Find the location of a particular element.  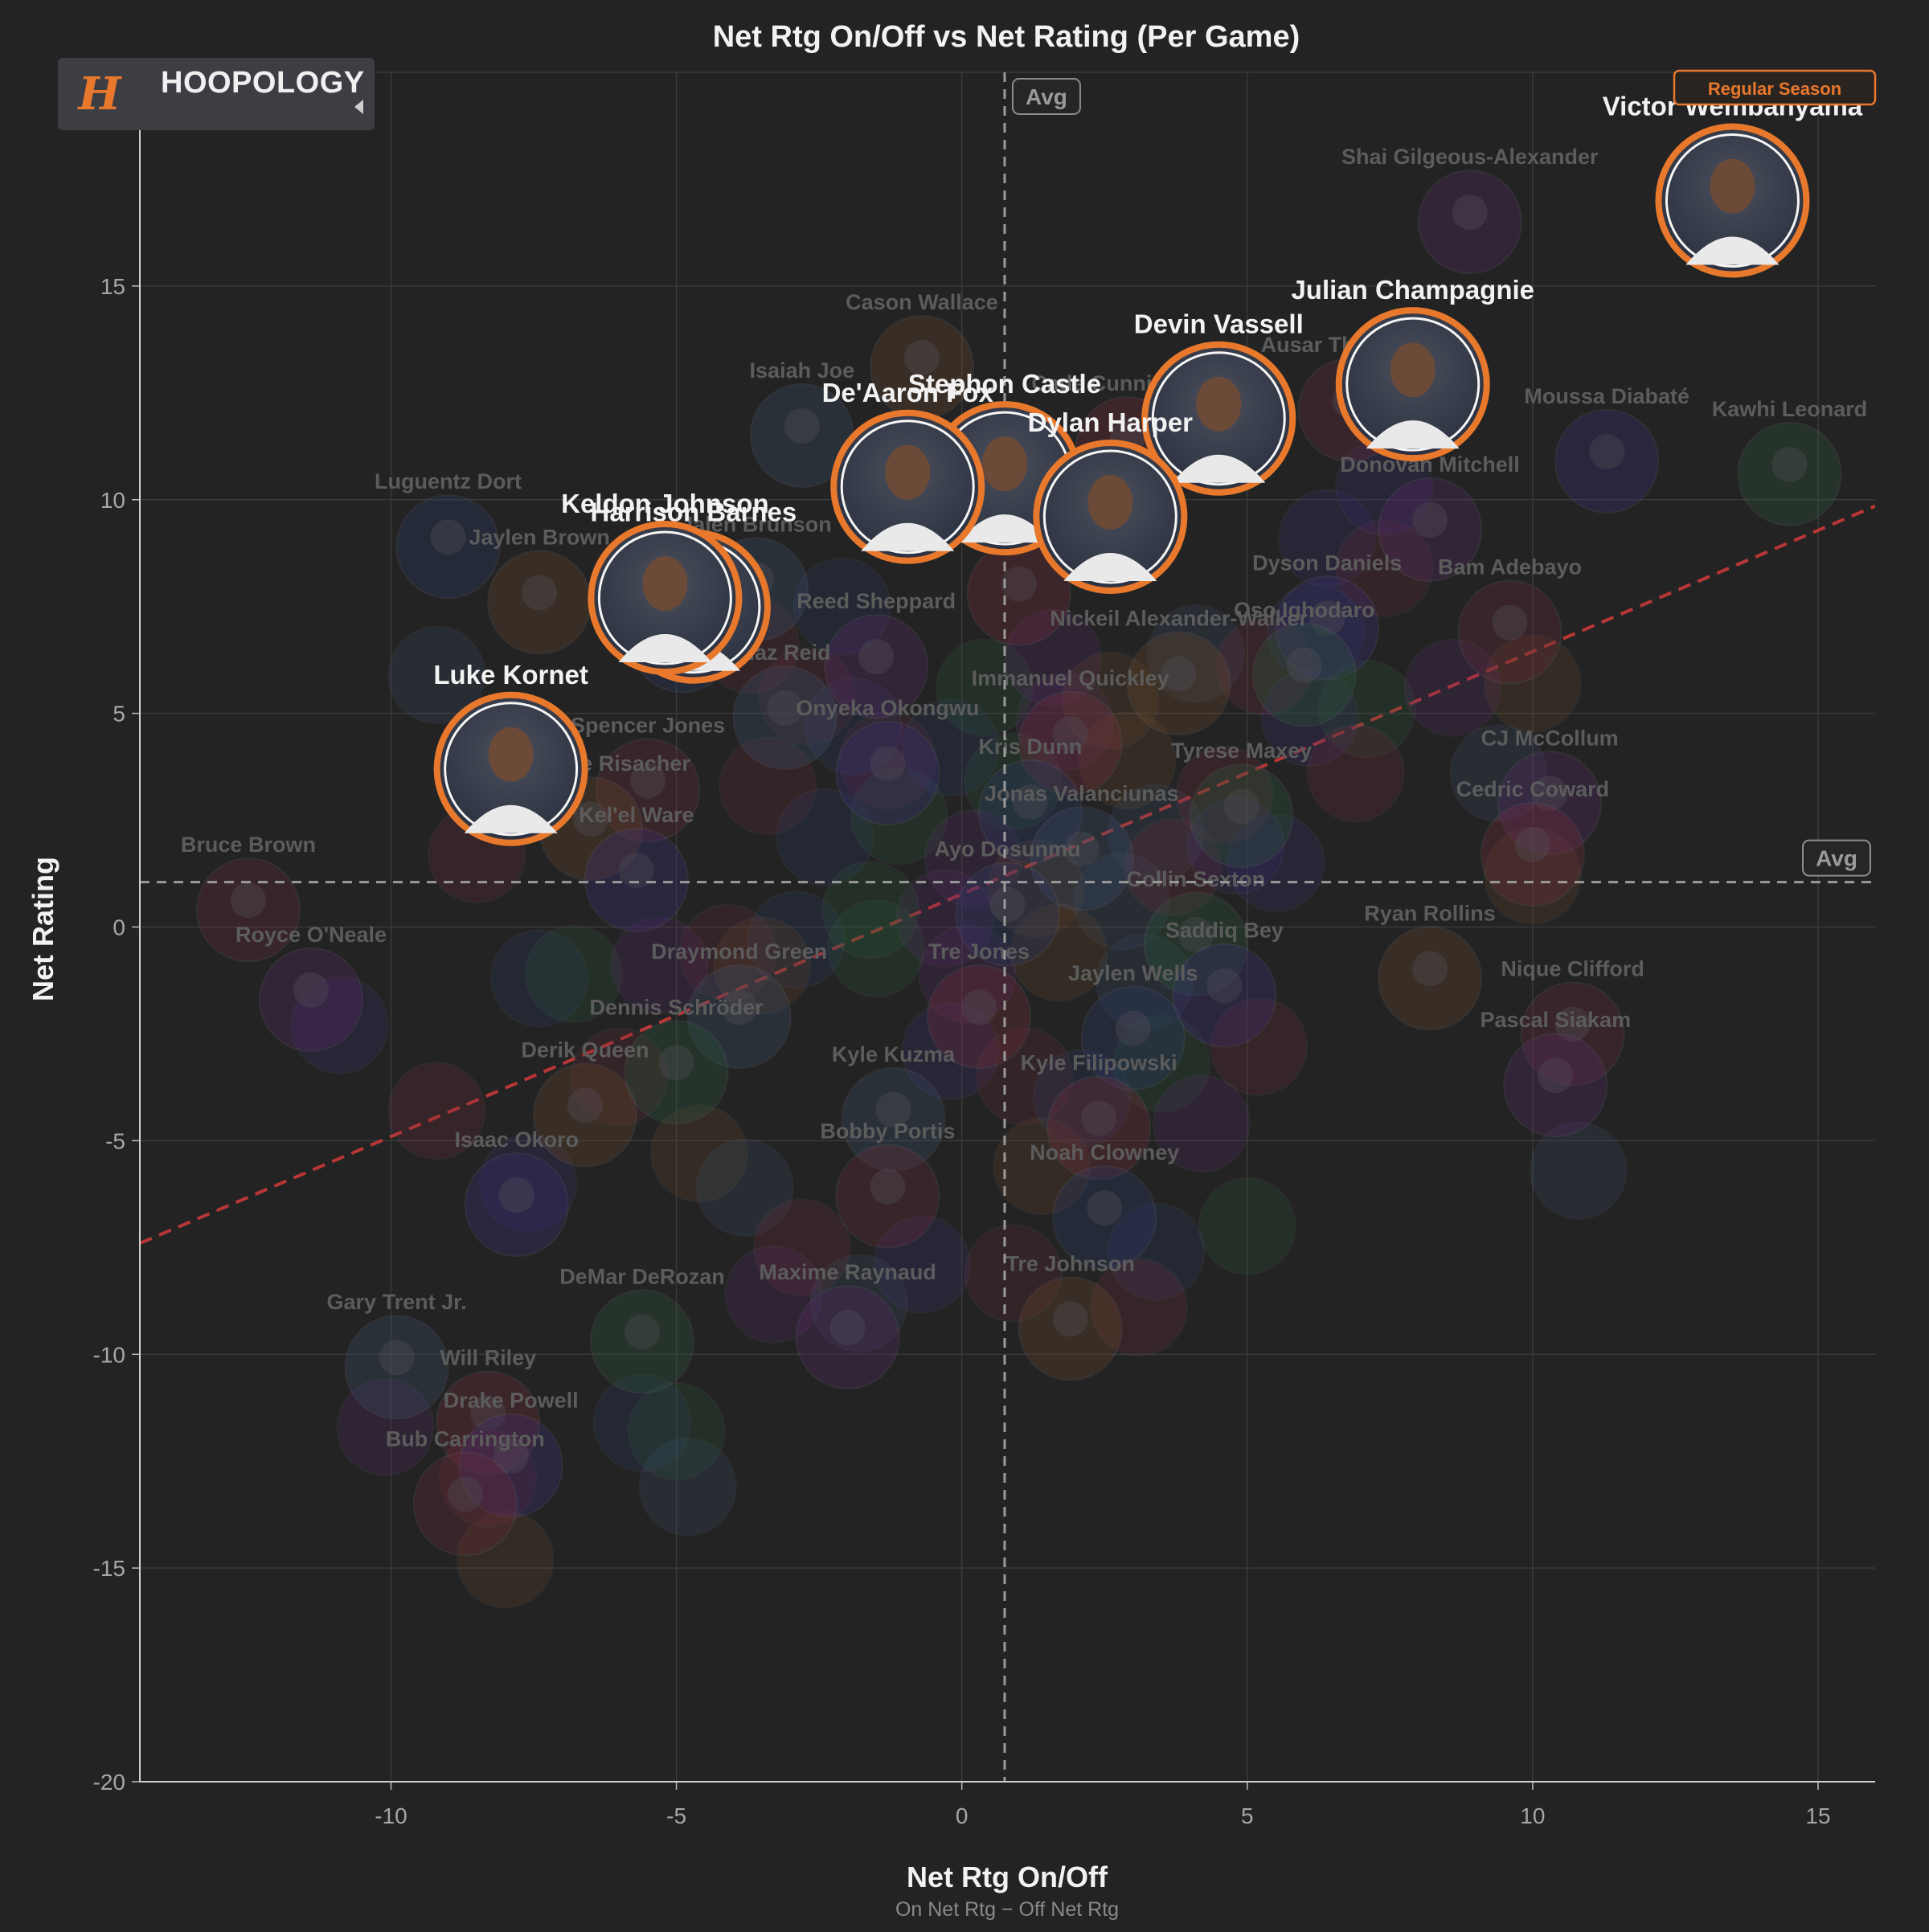

player-label-faded: CJ McCollum is located at coordinates (1550, 738).